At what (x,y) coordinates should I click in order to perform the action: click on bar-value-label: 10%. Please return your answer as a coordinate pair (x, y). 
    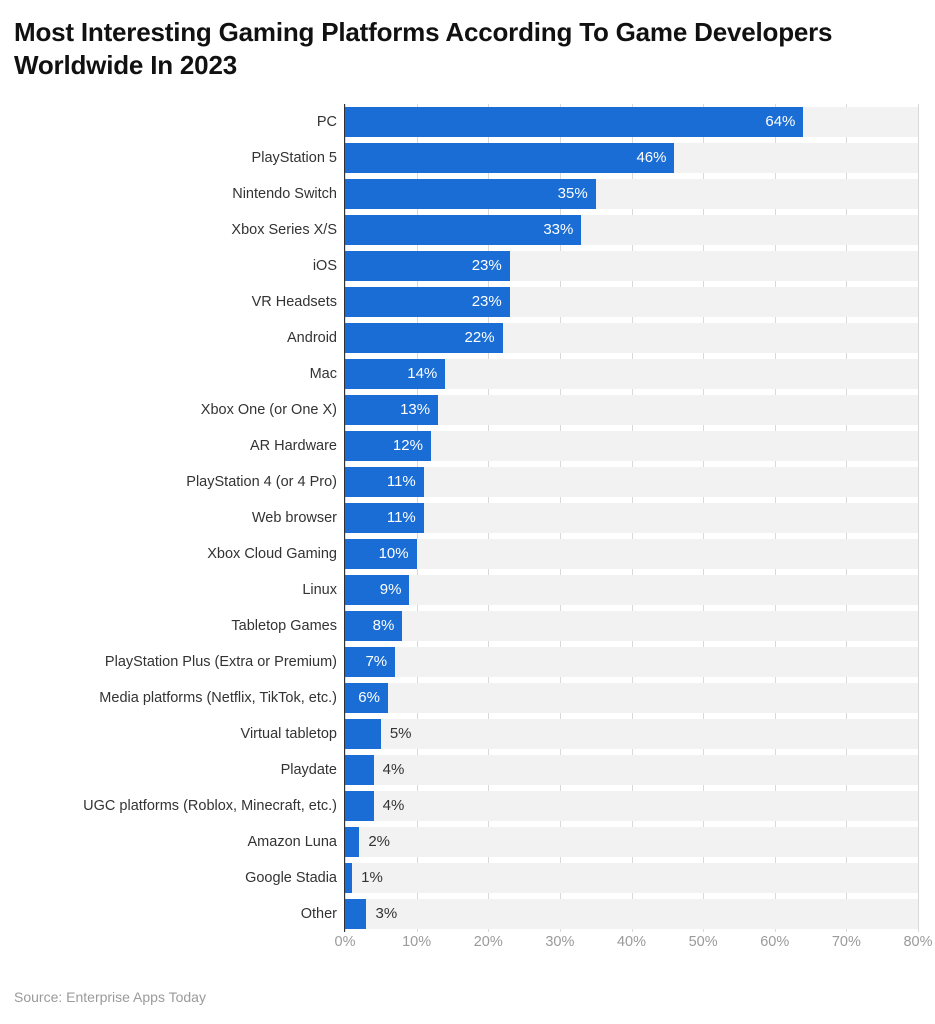
    Looking at the image, I should click on (393, 553).